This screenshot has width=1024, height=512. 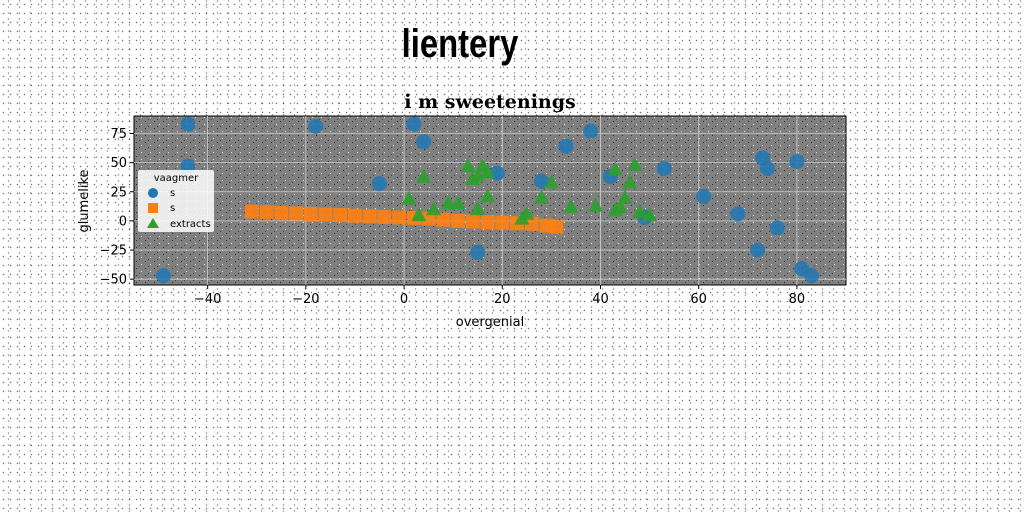 What do you see at coordinates (698, 299) in the screenshot?
I see `x-tick-label: 60` at bounding box center [698, 299].